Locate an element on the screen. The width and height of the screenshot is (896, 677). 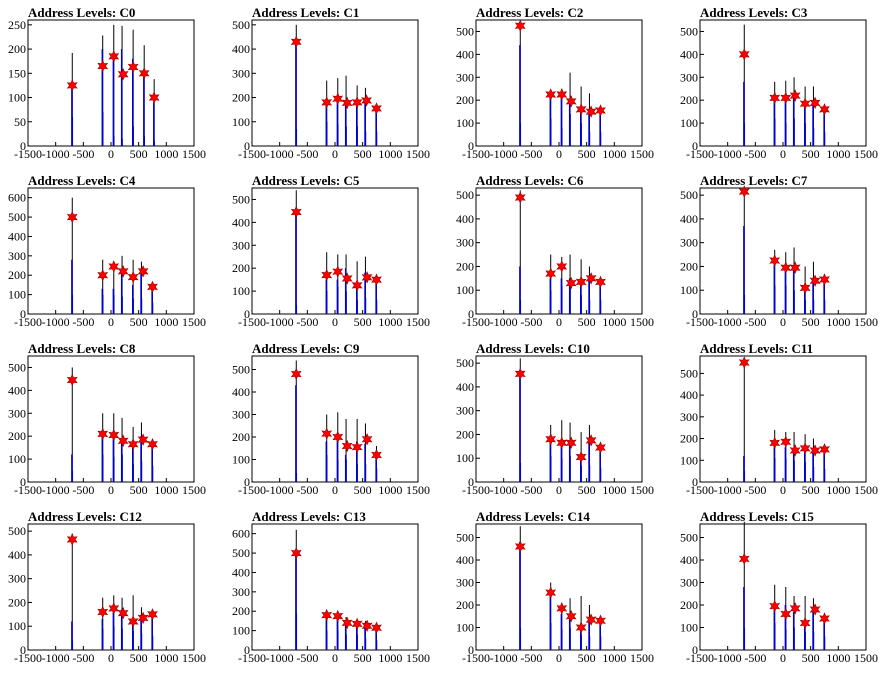
panel-title: Address Levels: C8 is located at coordinates (82, 348).